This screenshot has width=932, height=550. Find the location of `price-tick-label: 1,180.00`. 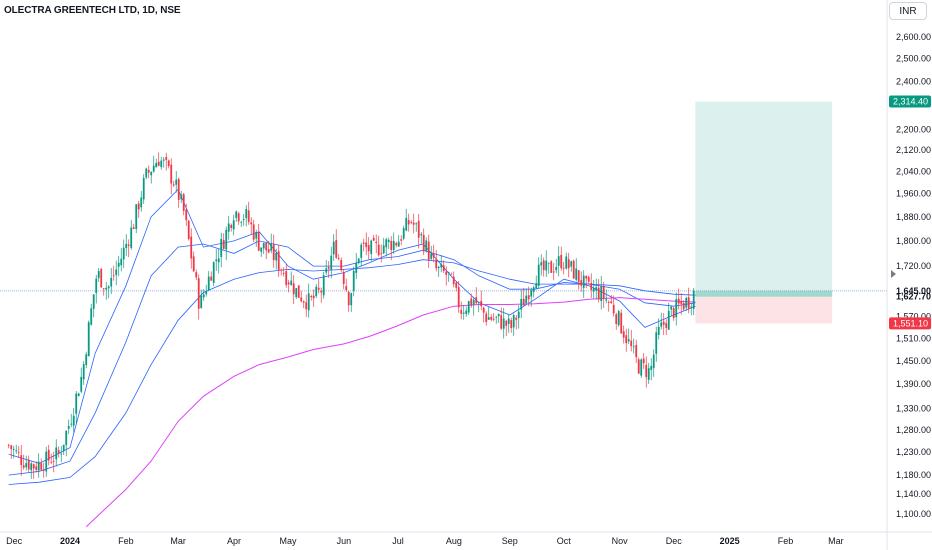

price-tick-label: 1,180.00 is located at coordinates (913, 475).